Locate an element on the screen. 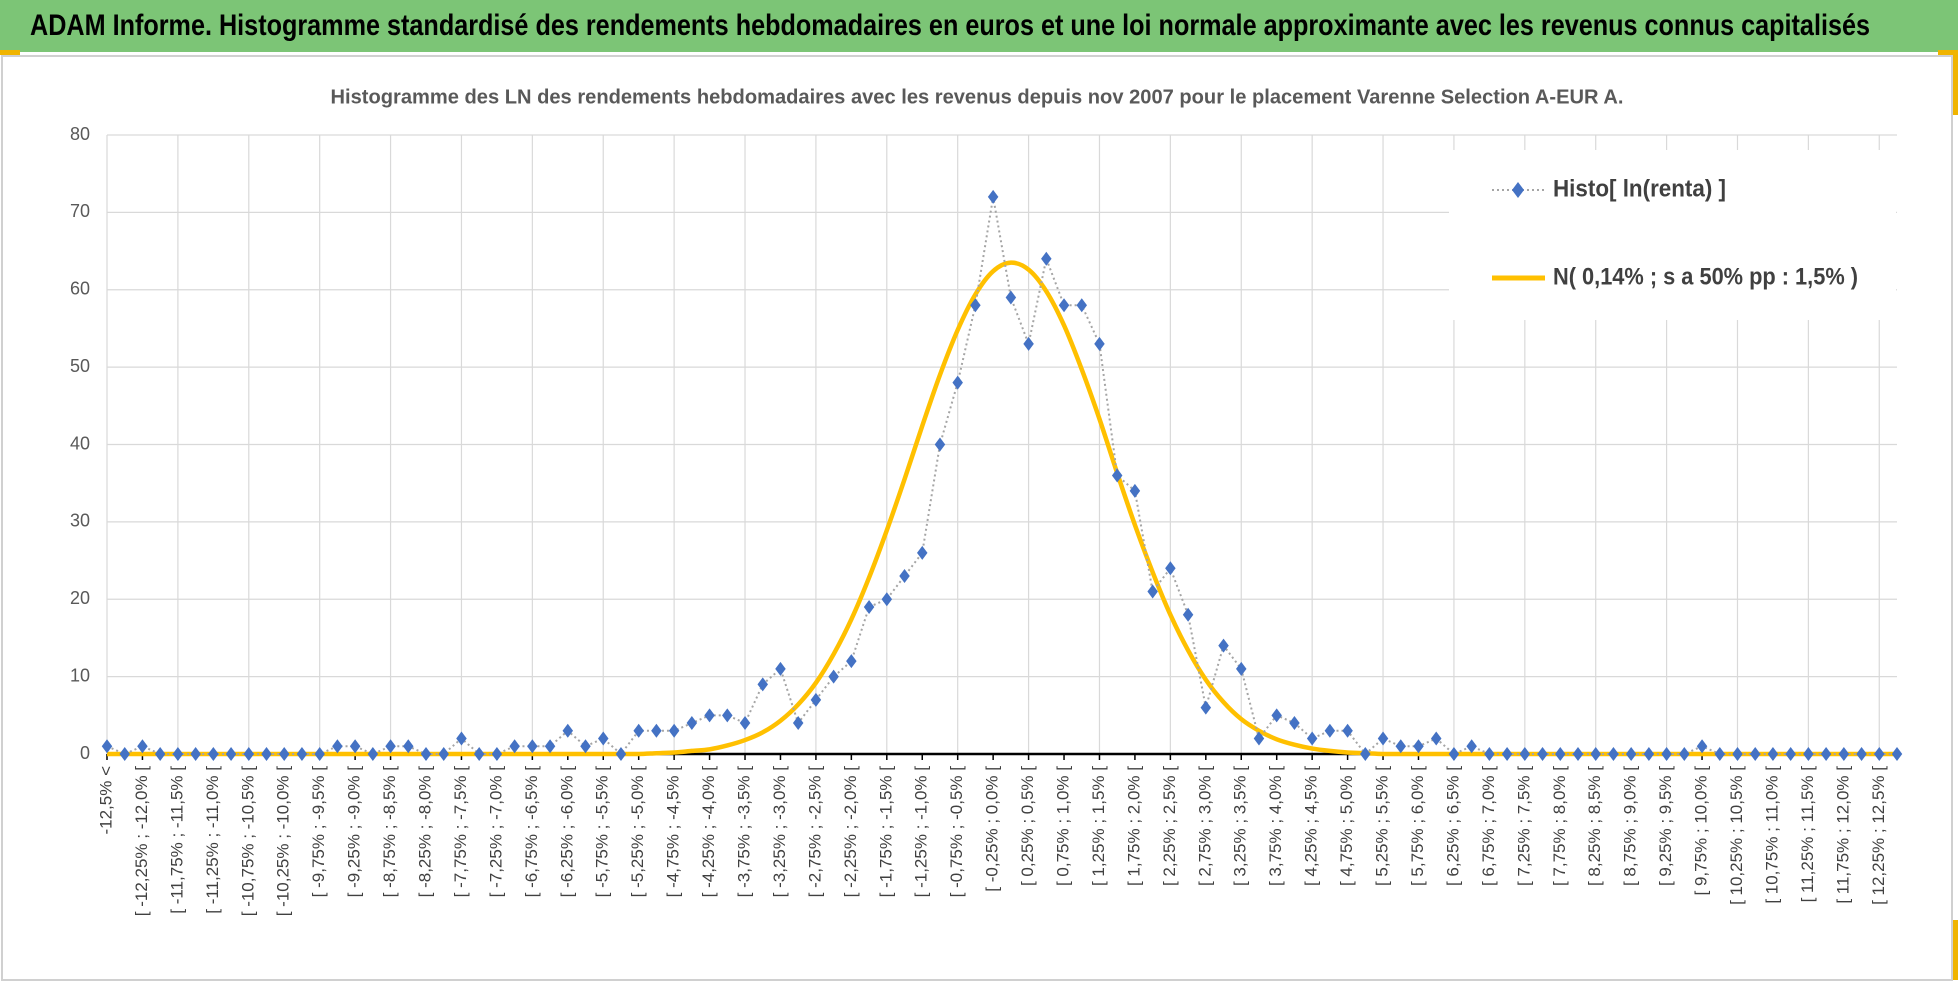  y-tick-label: 20 is located at coordinates (80, 598).